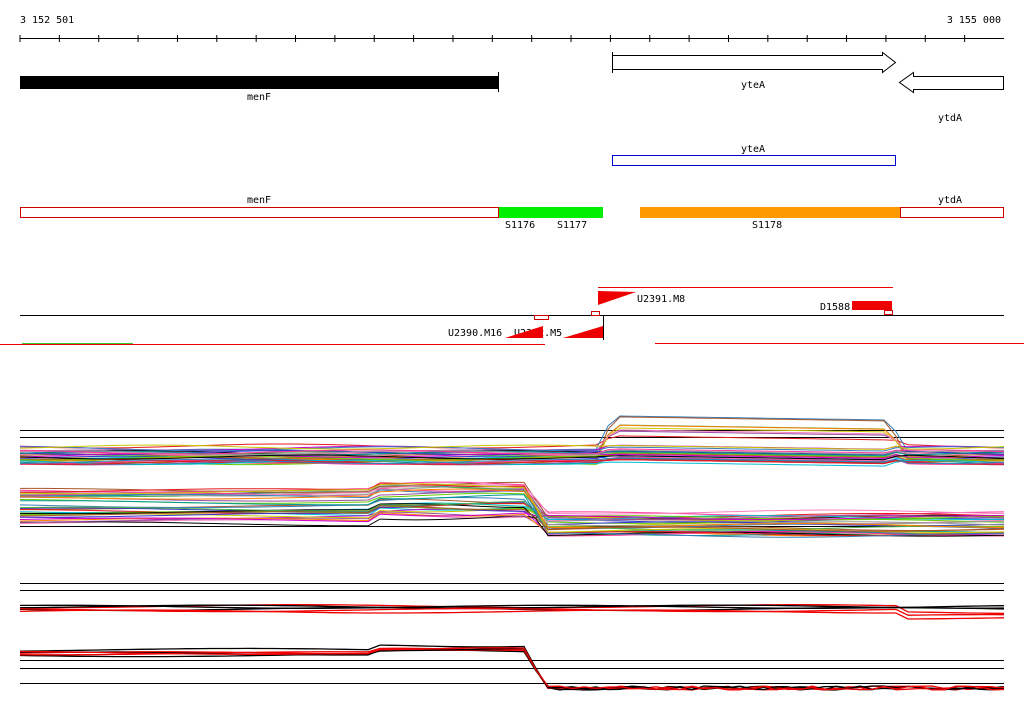 This screenshot has width=1024, height=714. I want to click on gene-yteA-arrow, so click(754, 62).